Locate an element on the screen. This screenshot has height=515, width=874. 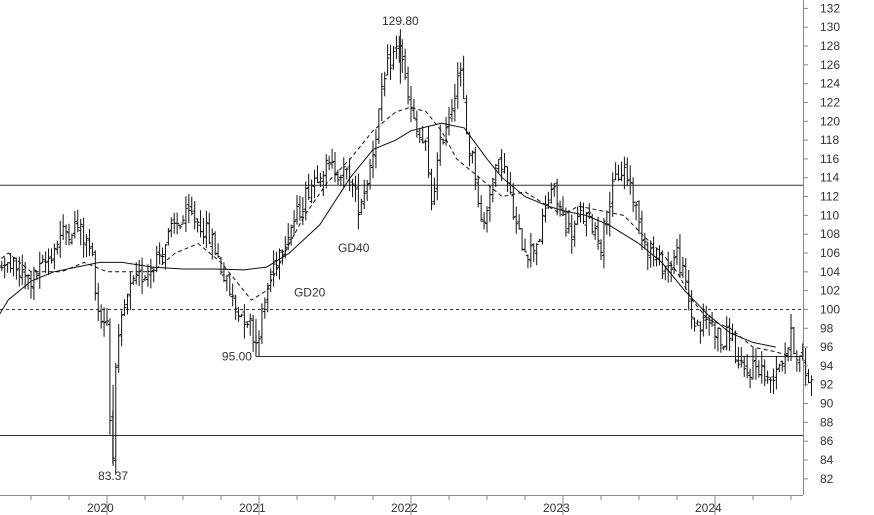
y-tick-label: 86 is located at coordinates (827, 441).